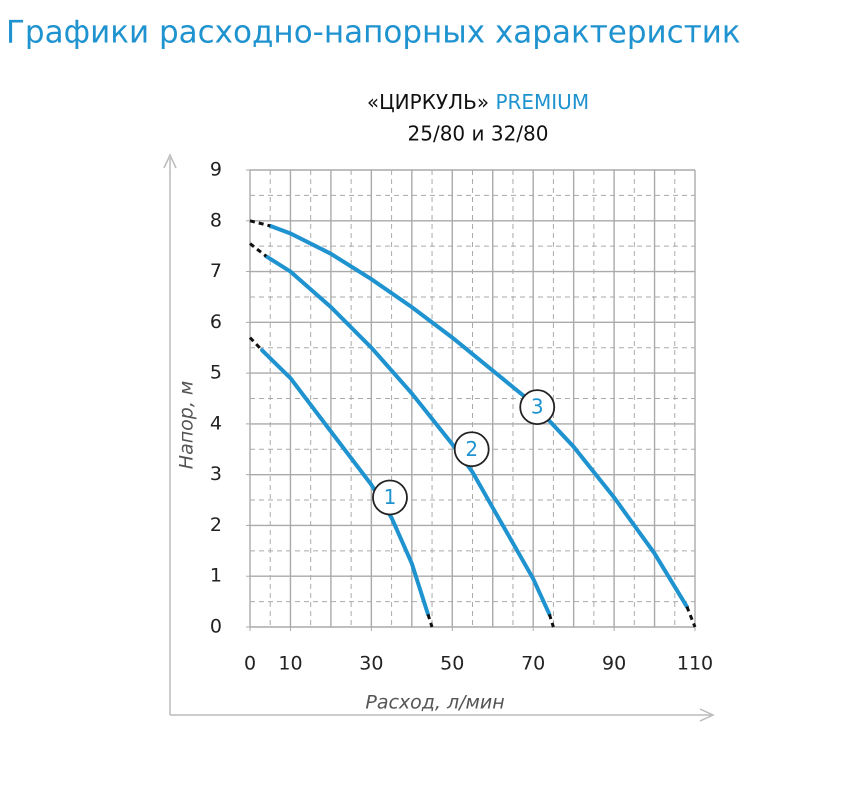 Image resolution: width=855 pixels, height=803 pixels. Describe the element at coordinates (250, 664) in the screenshot. I see `x-tick-label: 0` at that location.